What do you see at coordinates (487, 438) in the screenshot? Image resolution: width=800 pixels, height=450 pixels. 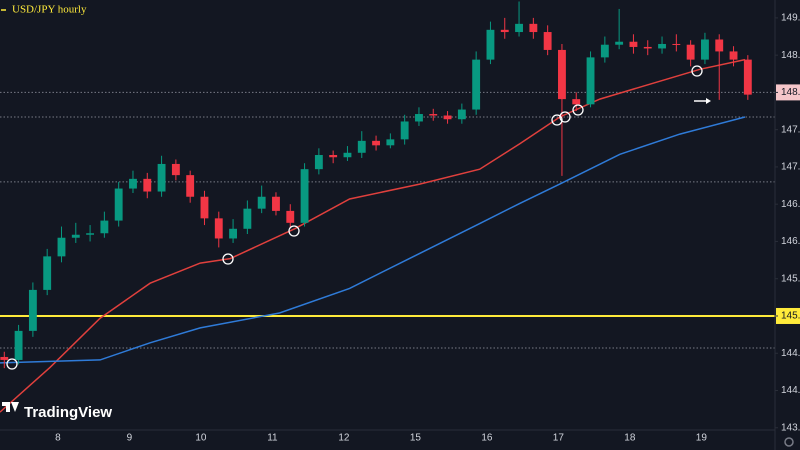 I see `x-tick-label: 16` at bounding box center [487, 438].